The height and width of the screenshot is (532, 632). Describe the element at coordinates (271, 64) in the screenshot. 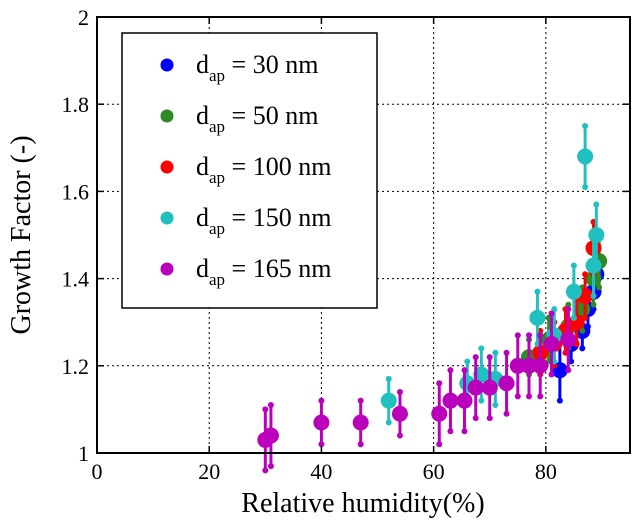

I see `legend-label-value: = 30 nm` at that location.